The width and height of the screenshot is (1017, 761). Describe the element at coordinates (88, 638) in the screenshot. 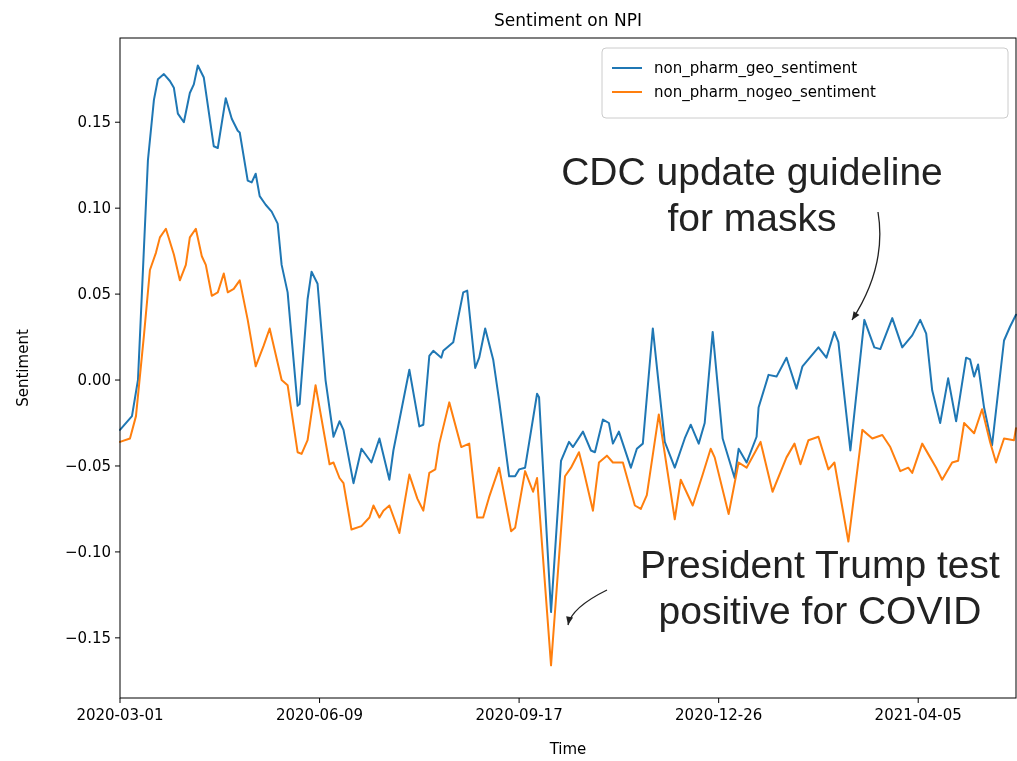

I see `y-tick-label: −0.15` at that location.